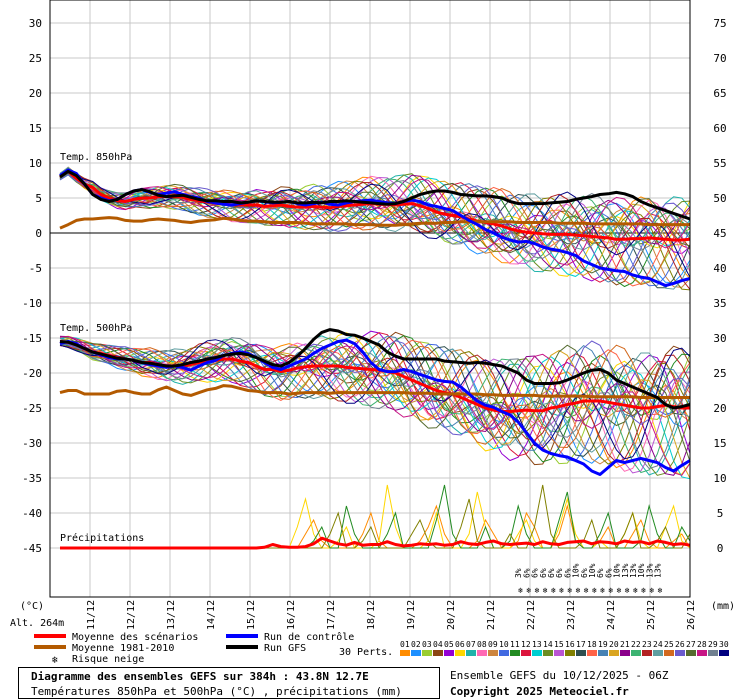 This screenshot has height=700, width=740. I want to click on member-legend-label: 26, so click(680, 644).